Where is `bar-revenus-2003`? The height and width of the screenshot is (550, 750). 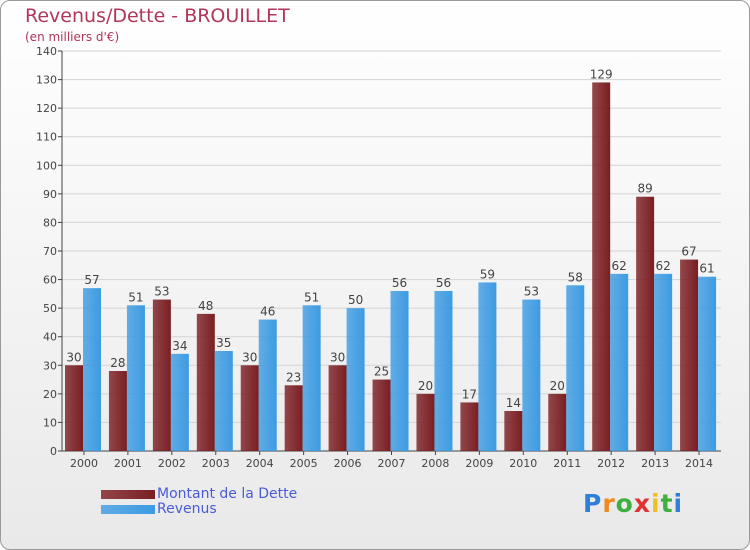
bar-revenus-2003 is located at coordinates (223, 401).